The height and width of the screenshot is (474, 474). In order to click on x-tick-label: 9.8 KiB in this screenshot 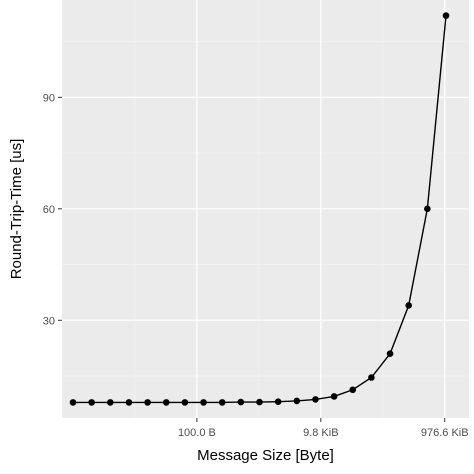, I will do `click(320, 433)`.